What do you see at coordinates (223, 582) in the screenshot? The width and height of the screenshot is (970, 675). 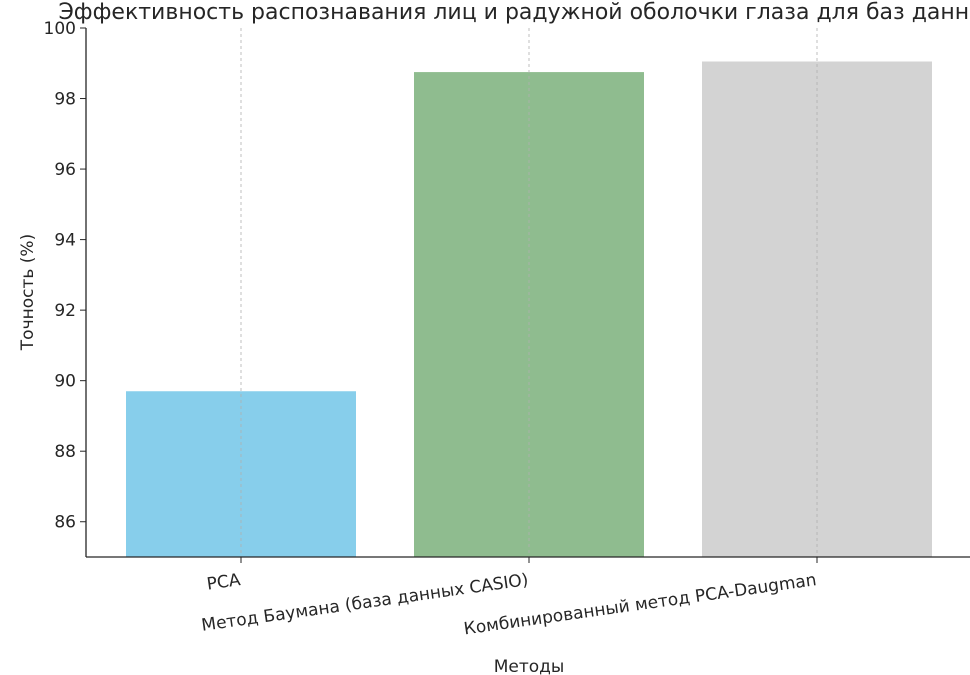 I see `x-tick-label-1: PCA` at bounding box center [223, 582].